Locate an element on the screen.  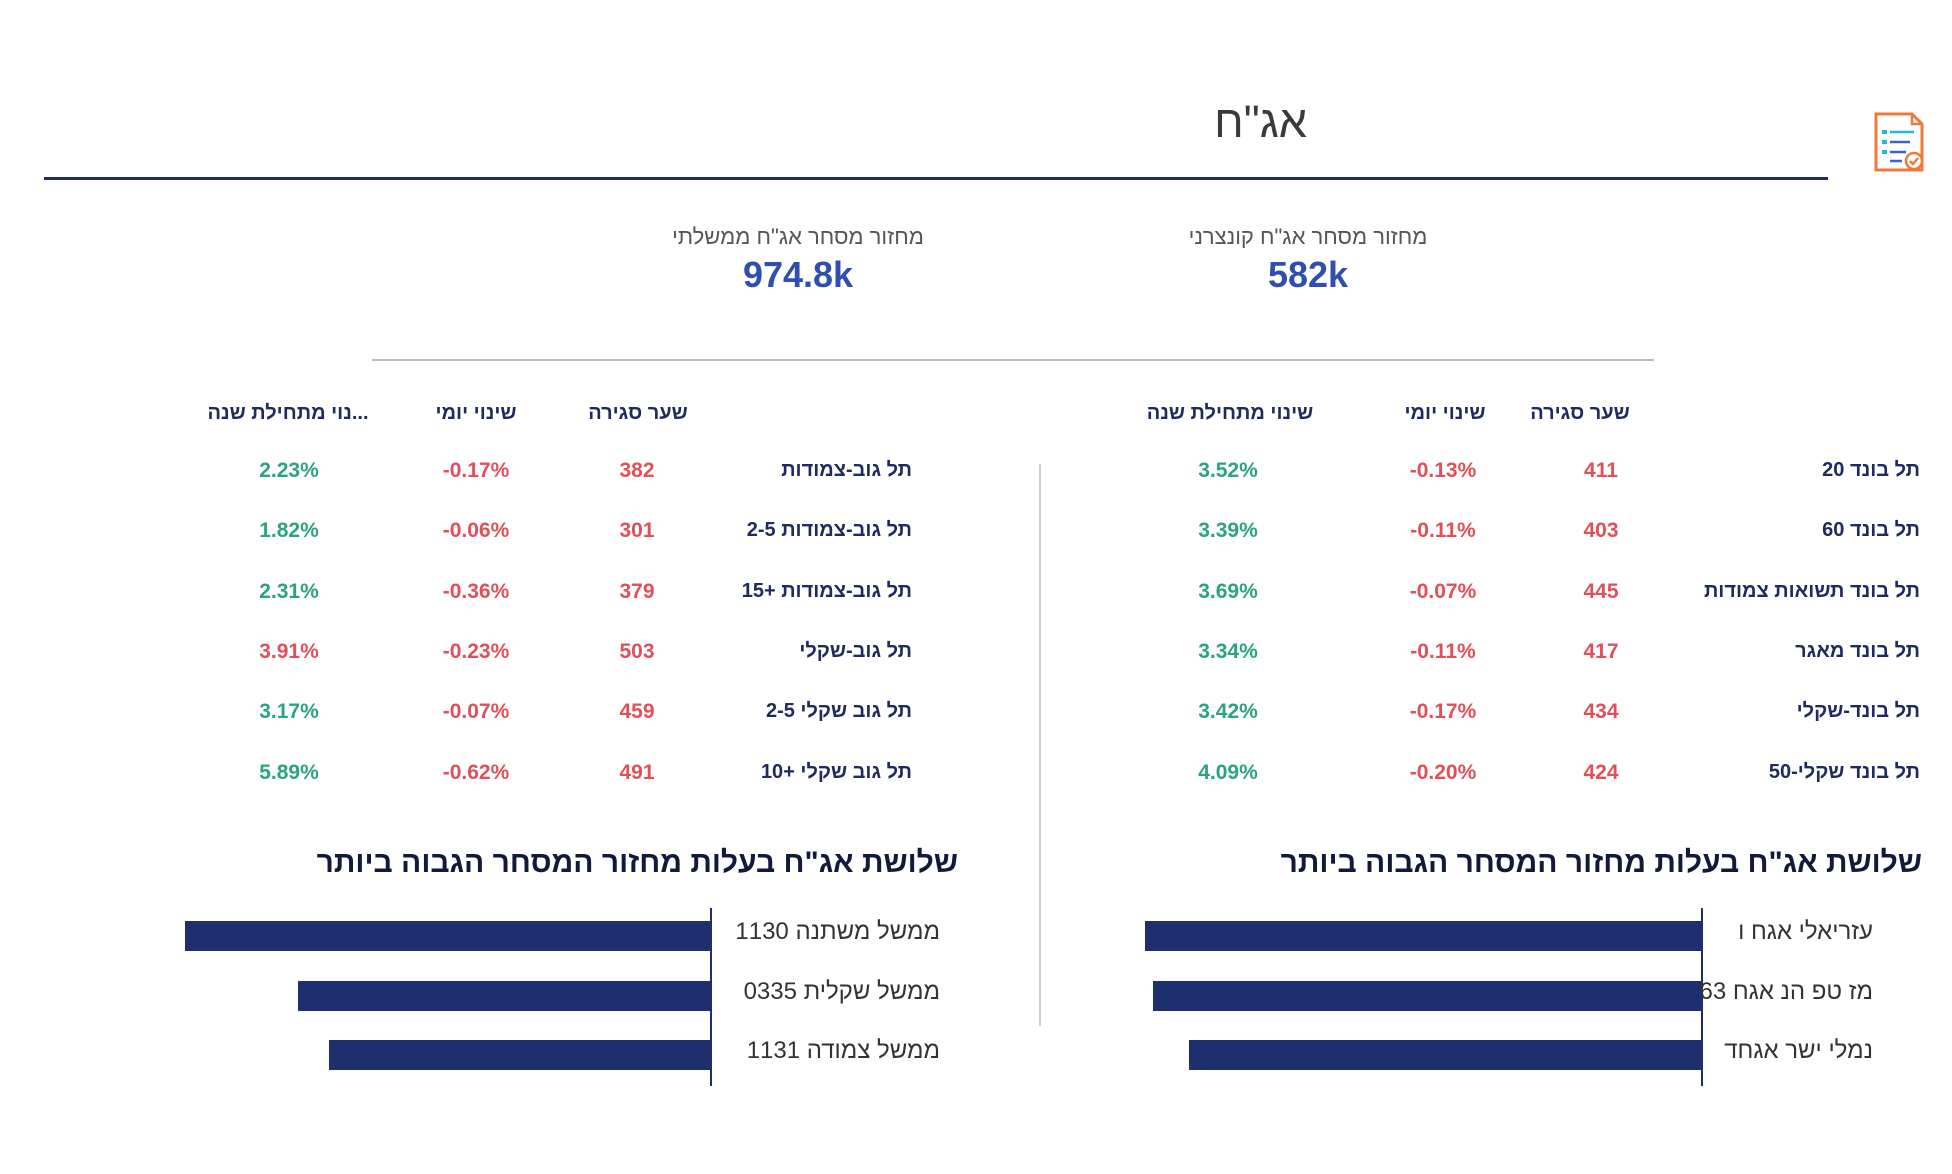
government-row-ytd: 5.89% is located at coordinates (289, 772).